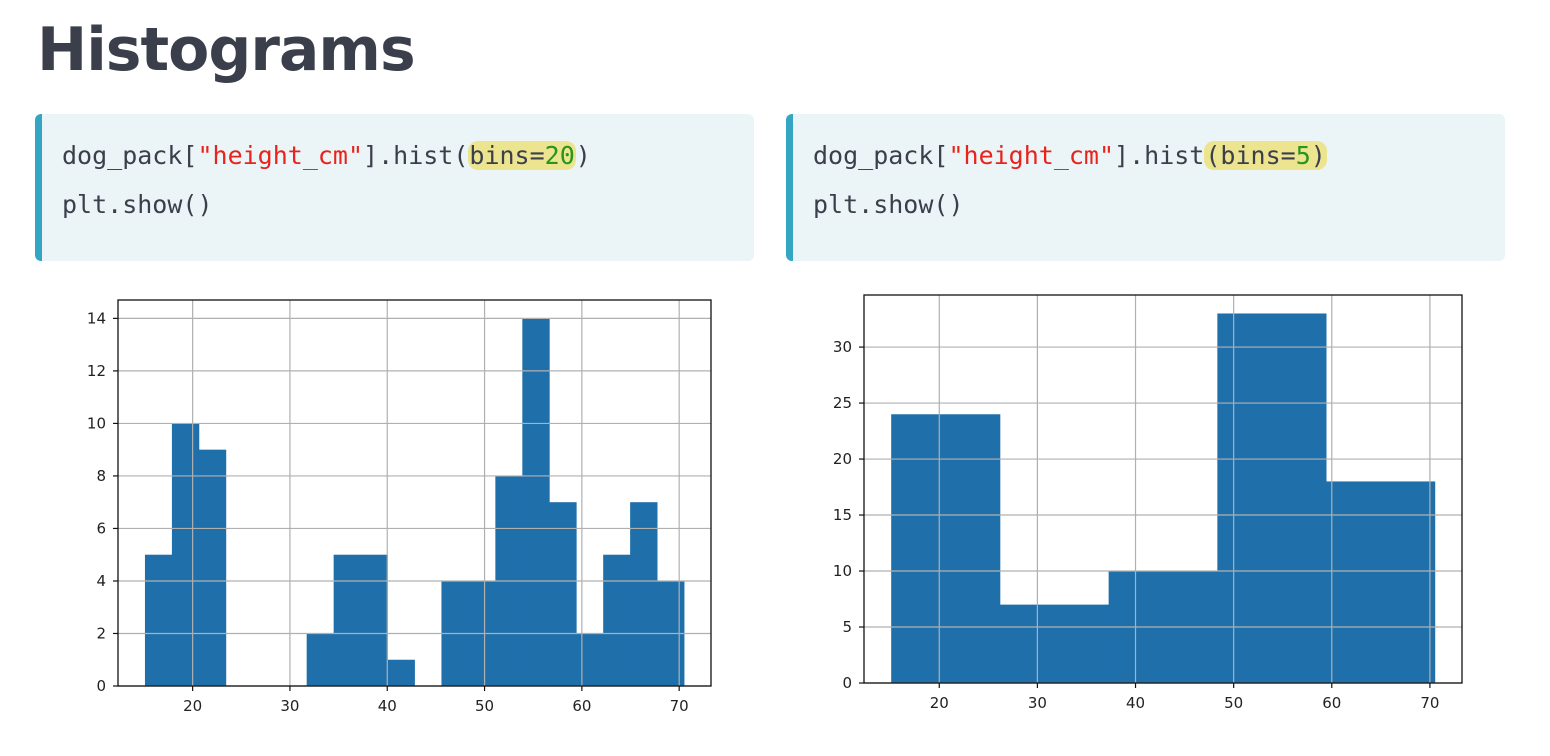 The height and width of the screenshot is (756, 1550). Describe the element at coordinates (101, 528) in the screenshot. I see `y-tick-label: 6` at that location.